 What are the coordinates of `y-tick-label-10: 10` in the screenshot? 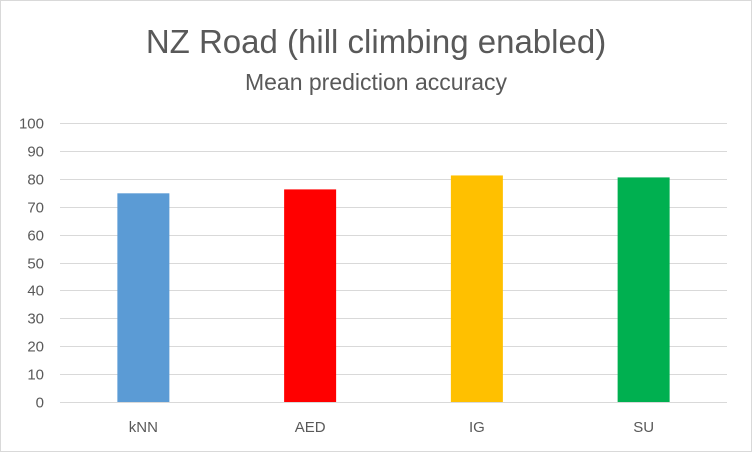 It's located at (35, 375).